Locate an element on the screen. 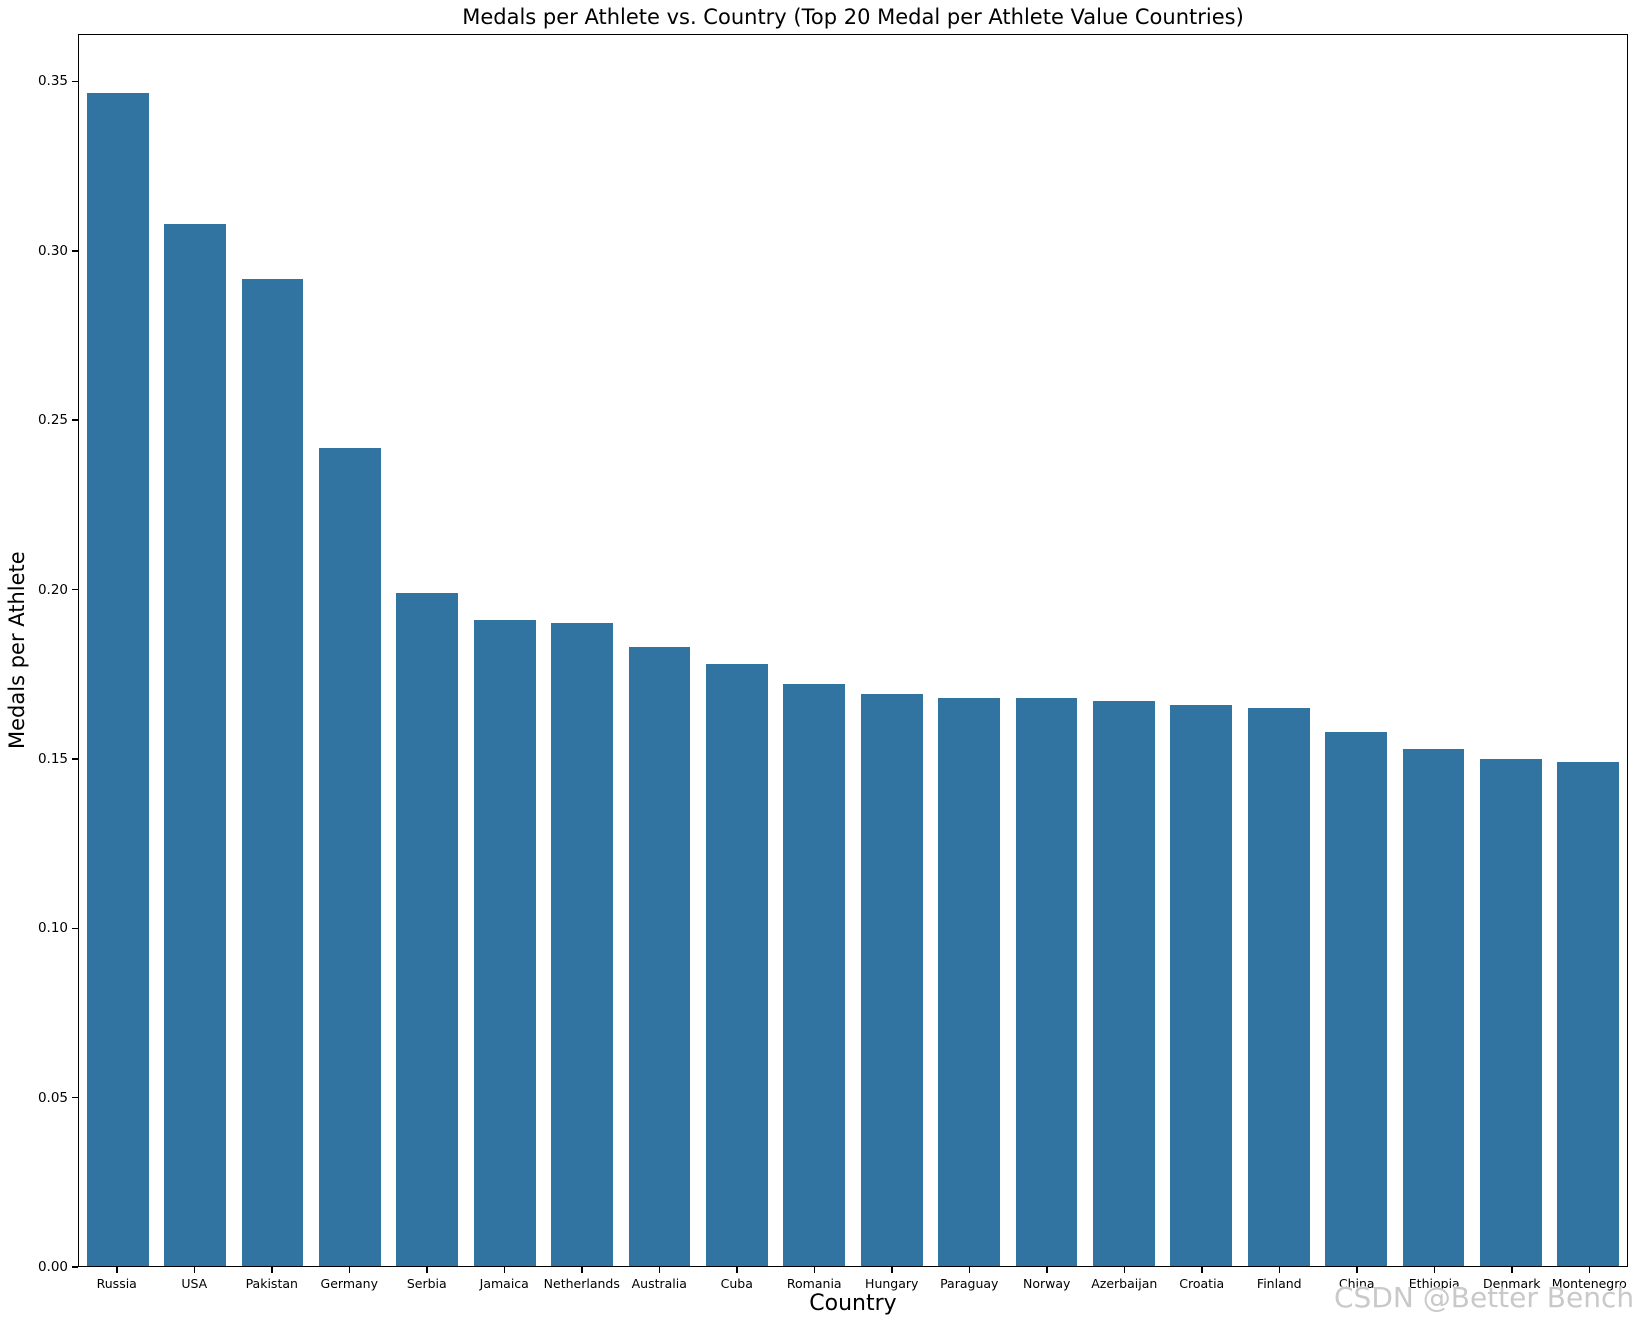  bar-serbia is located at coordinates (427, 929).